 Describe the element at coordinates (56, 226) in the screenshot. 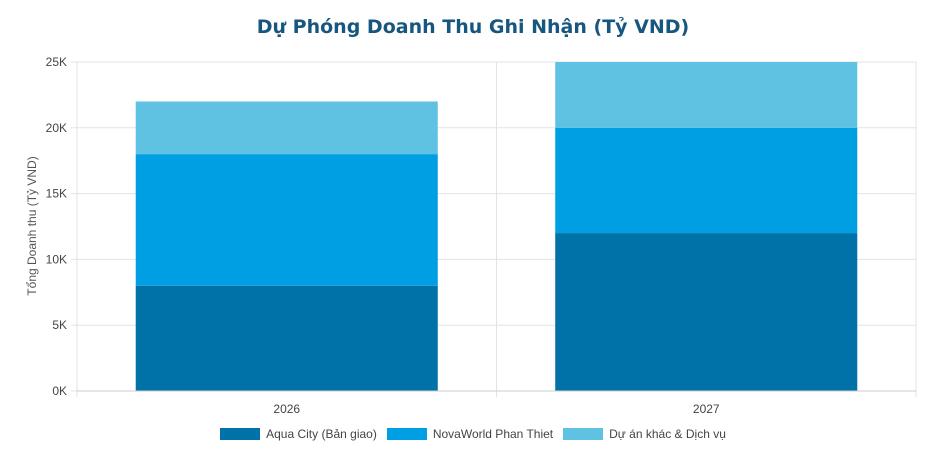

I see `y-tick-labels: 0K 5K 10K 15K 20K 25K` at that location.